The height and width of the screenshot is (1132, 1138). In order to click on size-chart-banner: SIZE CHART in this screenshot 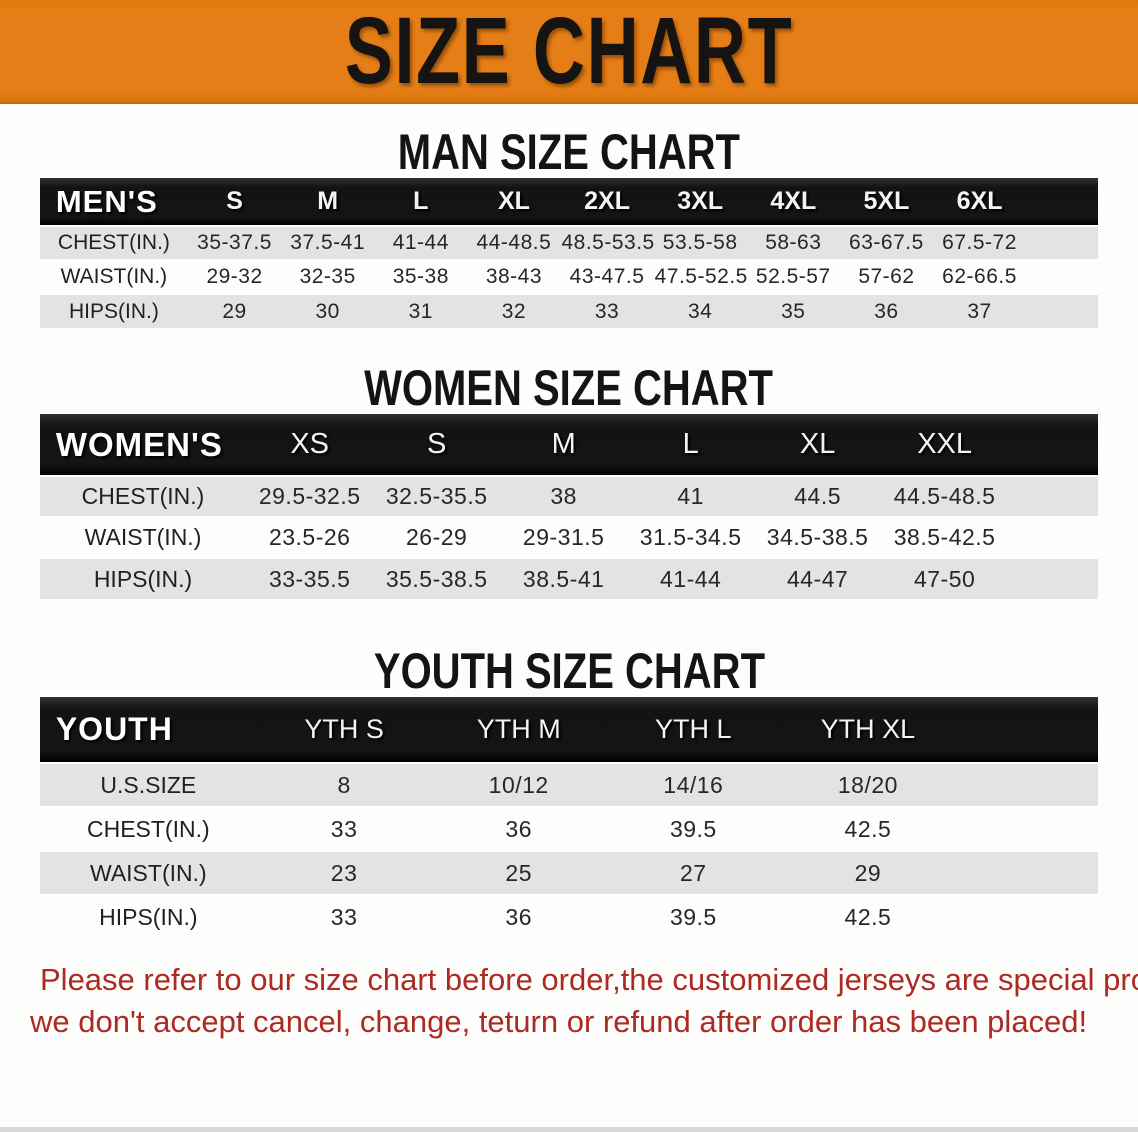, I will do `click(569, 52)`.